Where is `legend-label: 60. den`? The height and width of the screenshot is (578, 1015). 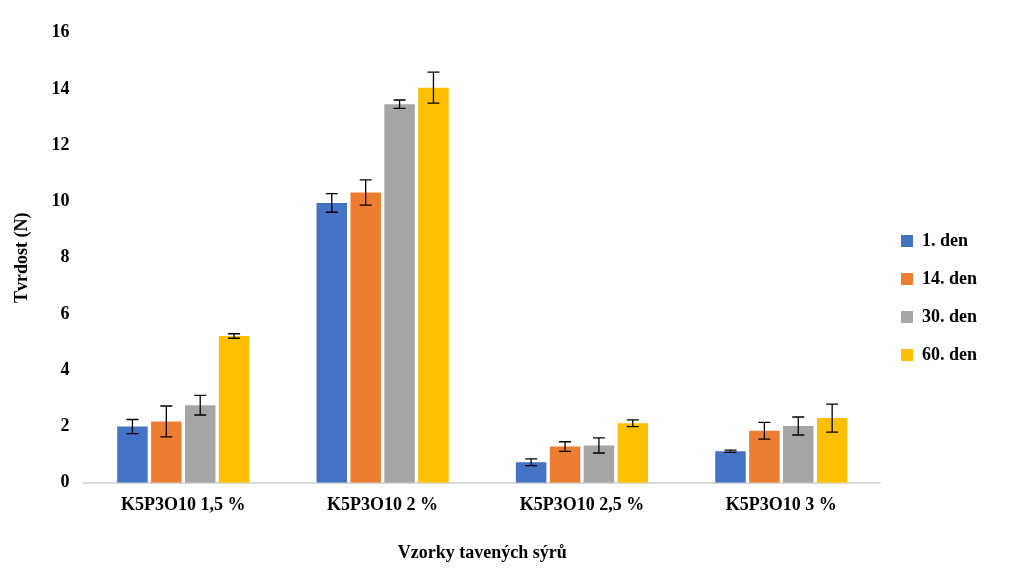 legend-label: 60. den is located at coordinates (949, 353).